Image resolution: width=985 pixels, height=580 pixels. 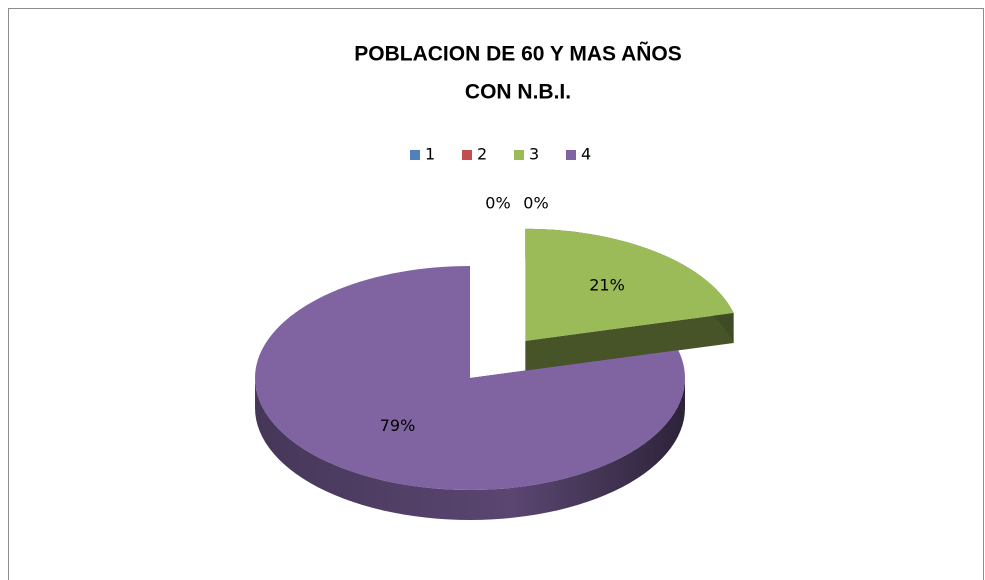 What do you see at coordinates (518, 92) in the screenshot?
I see `chart-title: CON N.B.I.` at bounding box center [518, 92].